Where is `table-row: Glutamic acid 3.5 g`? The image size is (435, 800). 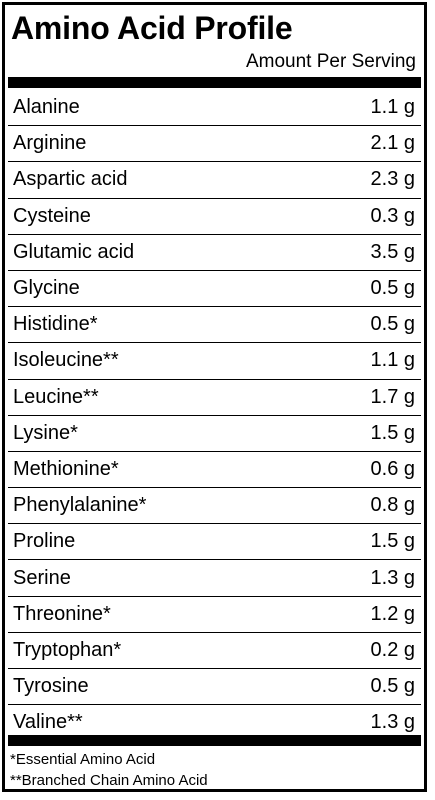 table-row: Glutamic acid 3.5 g is located at coordinates (214, 251).